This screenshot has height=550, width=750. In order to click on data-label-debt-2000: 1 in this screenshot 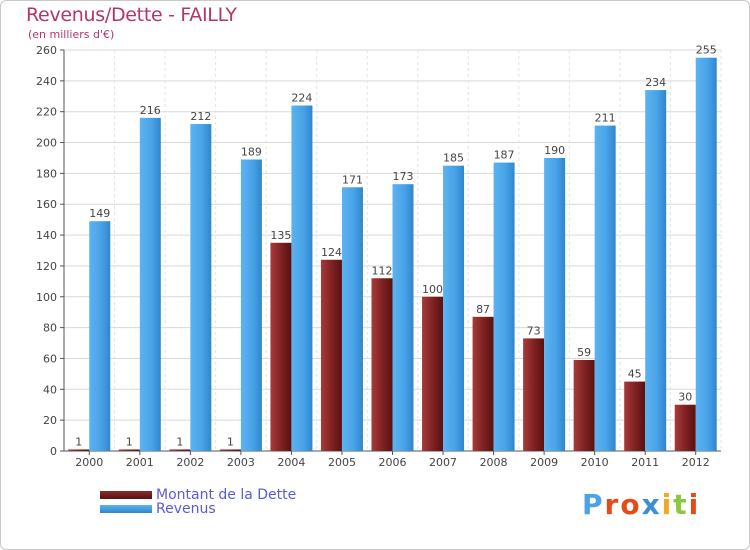, I will do `click(78, 441)`.